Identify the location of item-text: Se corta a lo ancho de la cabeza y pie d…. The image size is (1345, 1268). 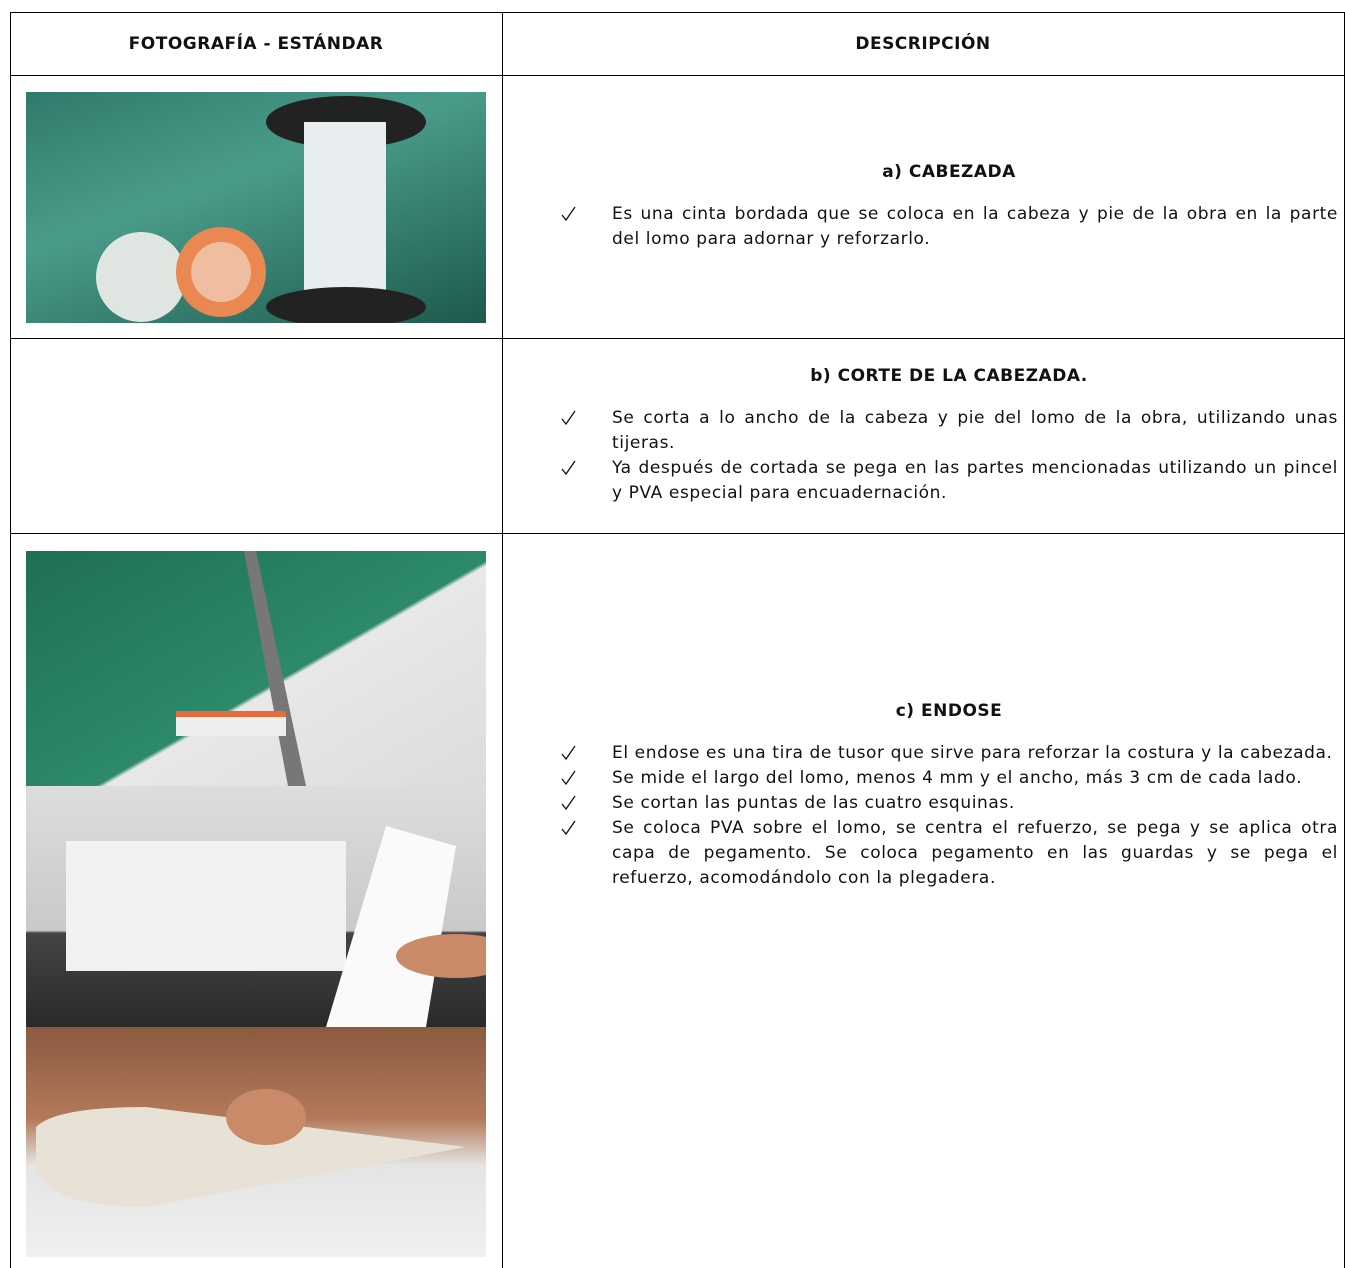
(975, 430).